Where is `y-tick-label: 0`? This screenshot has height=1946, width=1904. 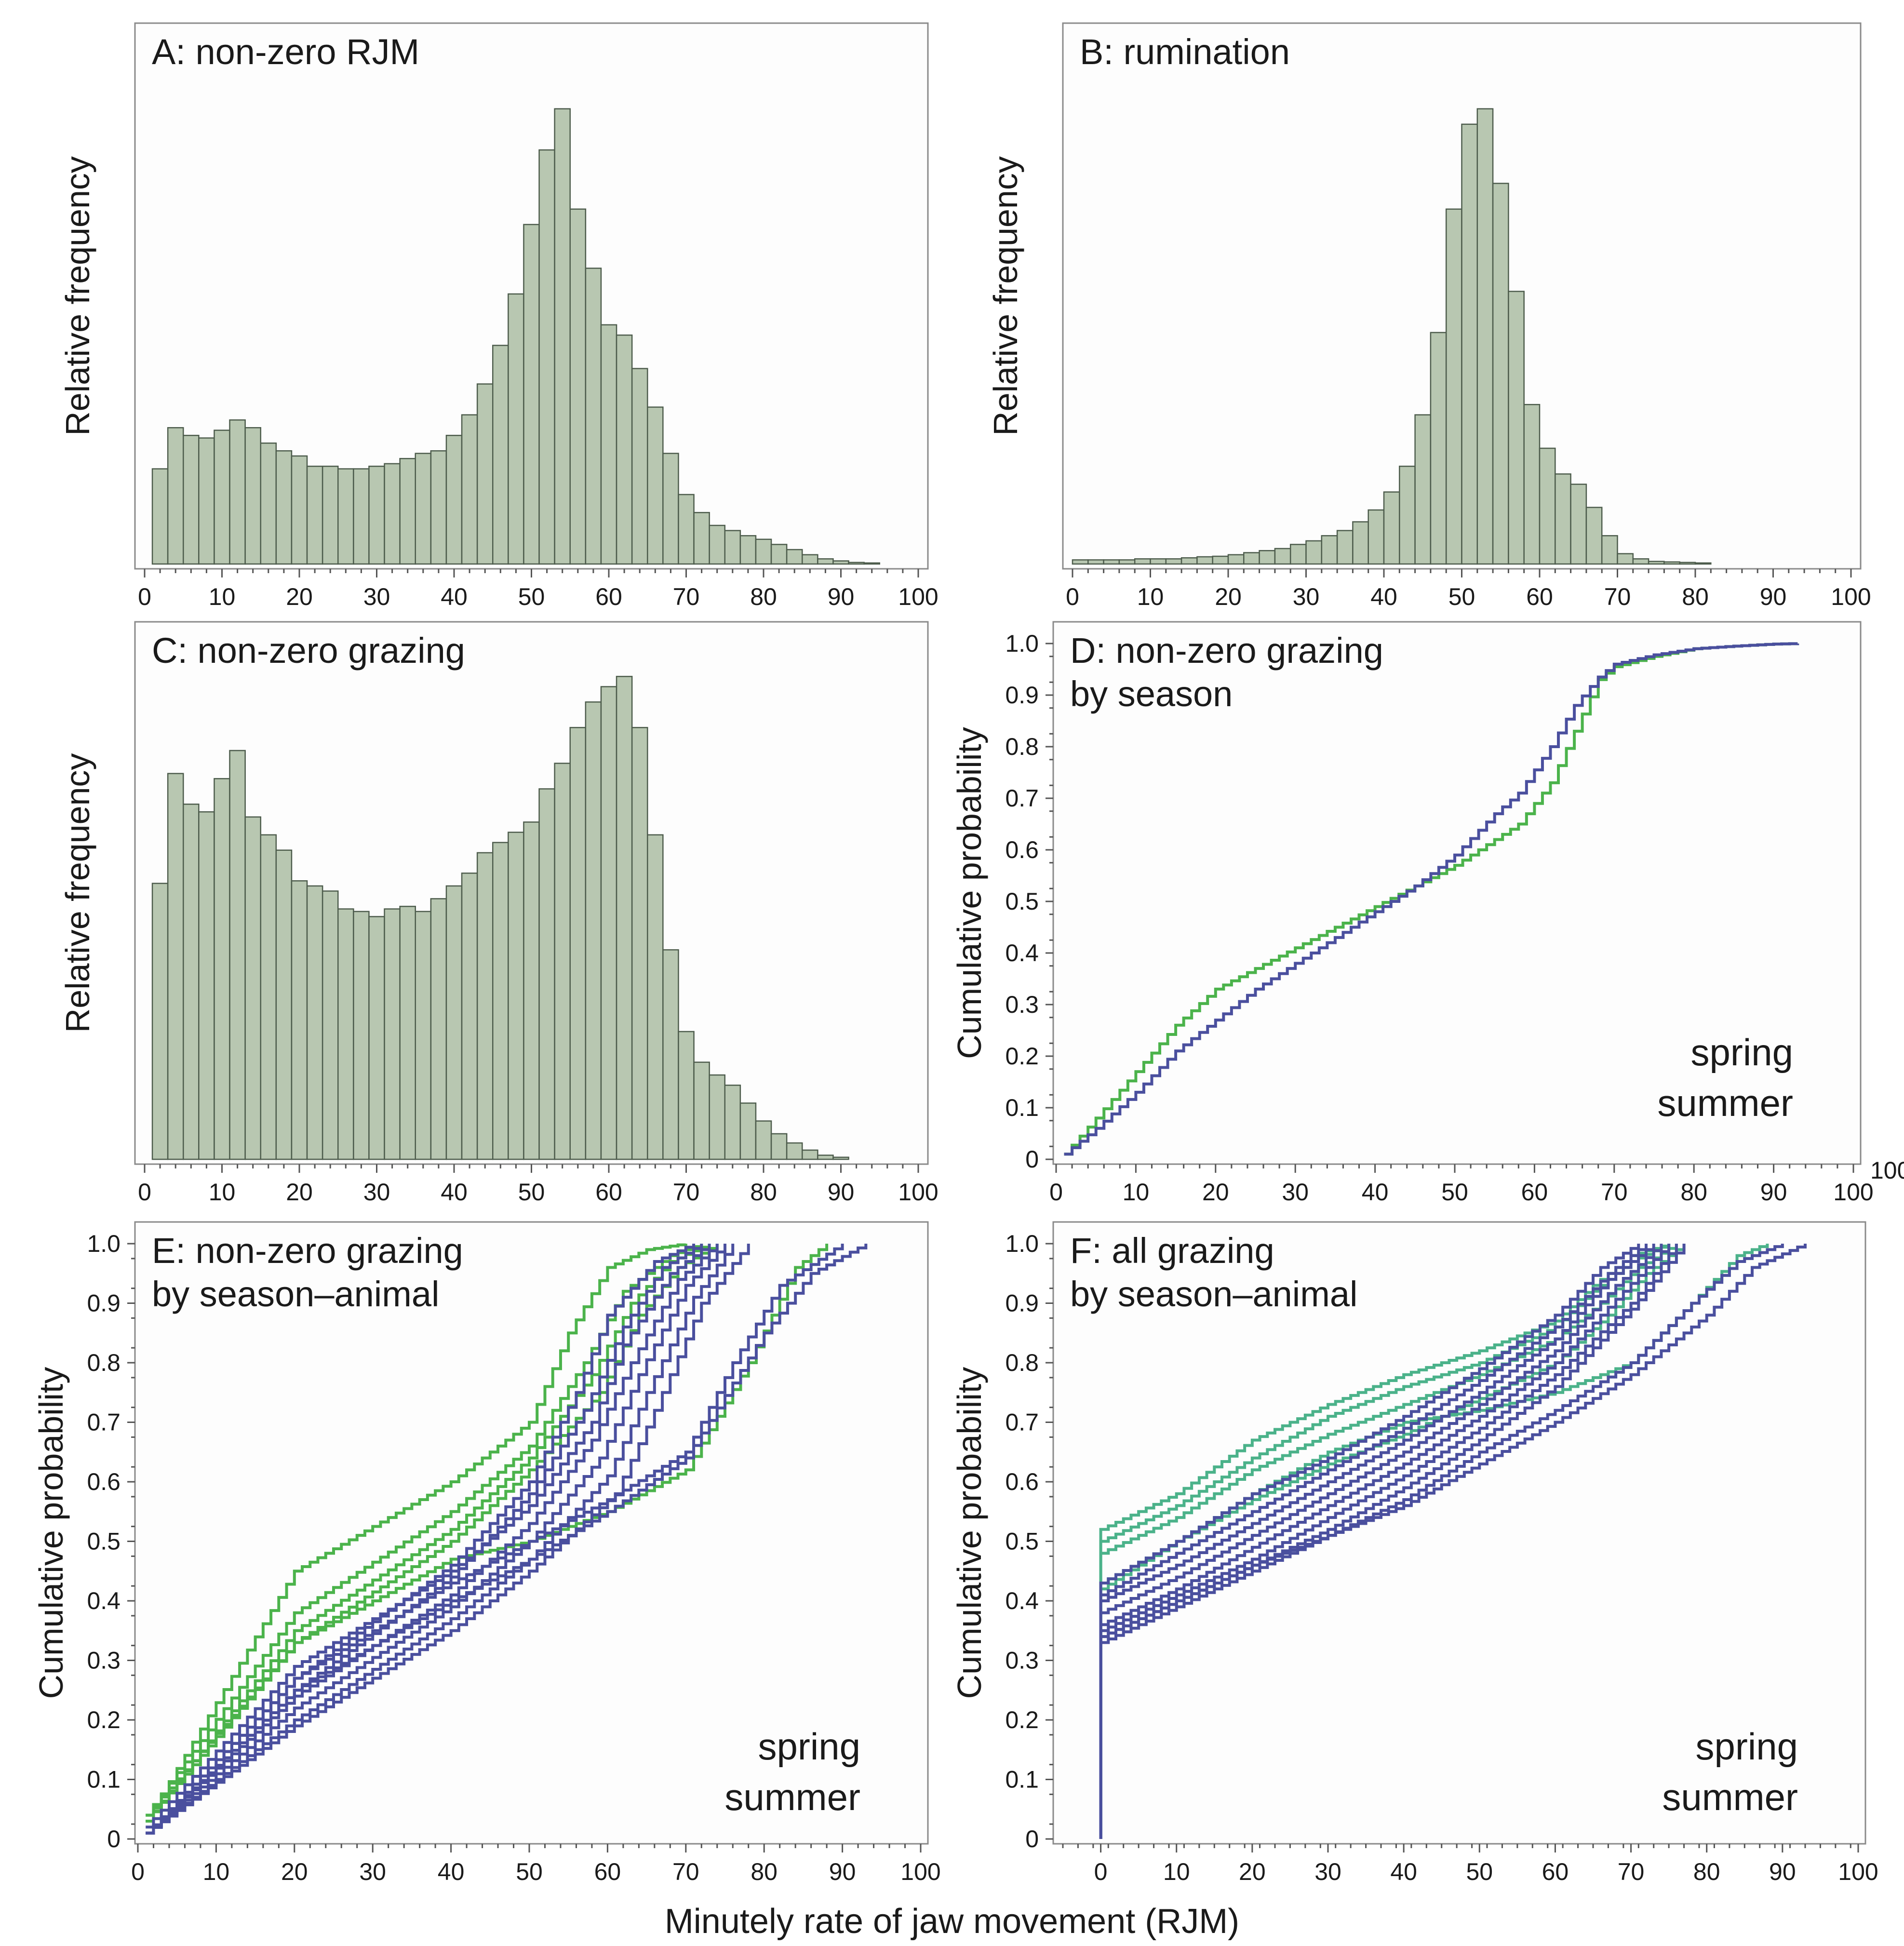
y-tick-label: 0 is located at coordinates (114, 1838).